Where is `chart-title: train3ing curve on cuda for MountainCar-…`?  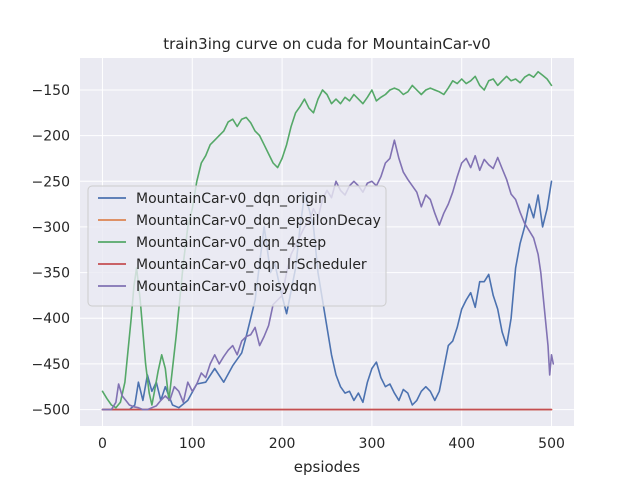
chart-title: train3ing curve on cuda for MountainCar-… is located at coordinates (326, 44).